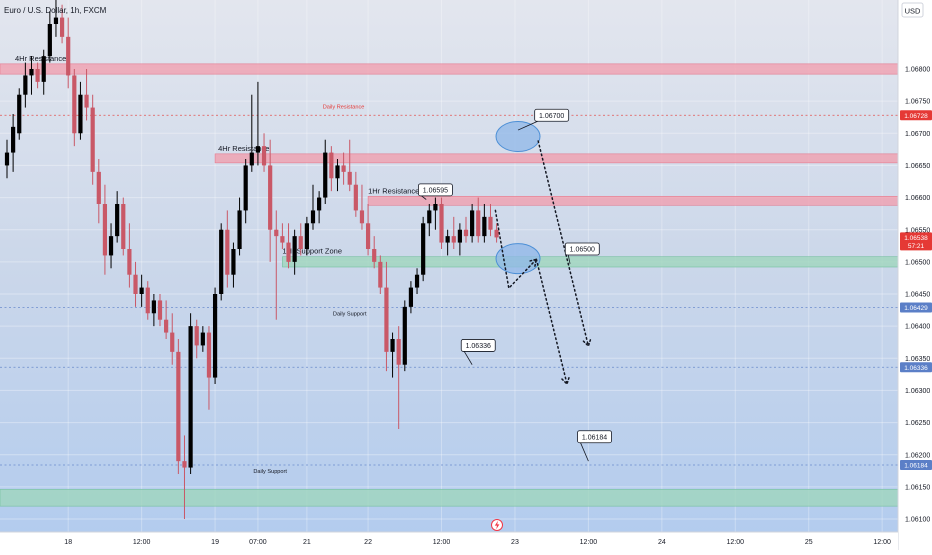  I want to click on time-axis, so click(449, 541).